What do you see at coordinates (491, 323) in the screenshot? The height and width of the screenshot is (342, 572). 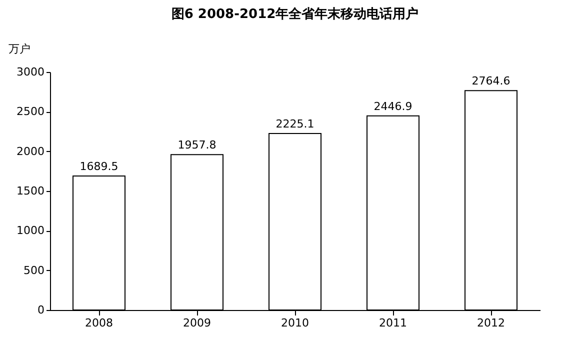 I see `x-tick-label: 2012` at bounding box center [491, 323].